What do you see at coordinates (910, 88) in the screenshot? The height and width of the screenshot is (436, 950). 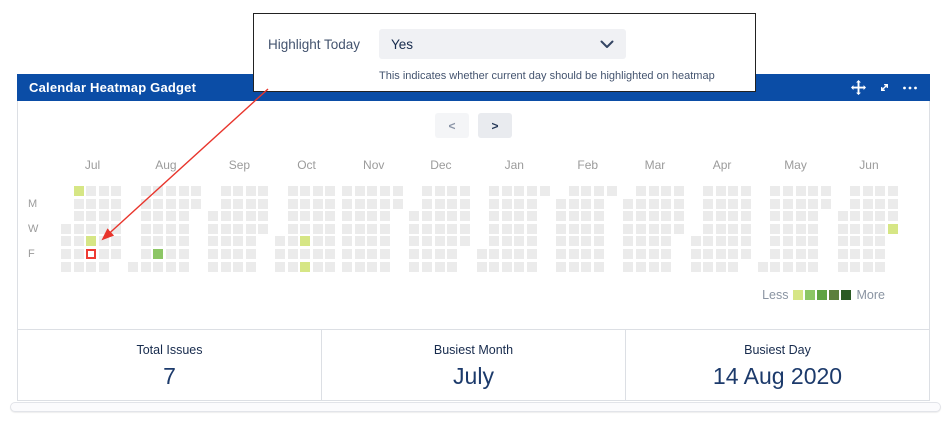 I see `more-icon` at bounding box center [910, 88].